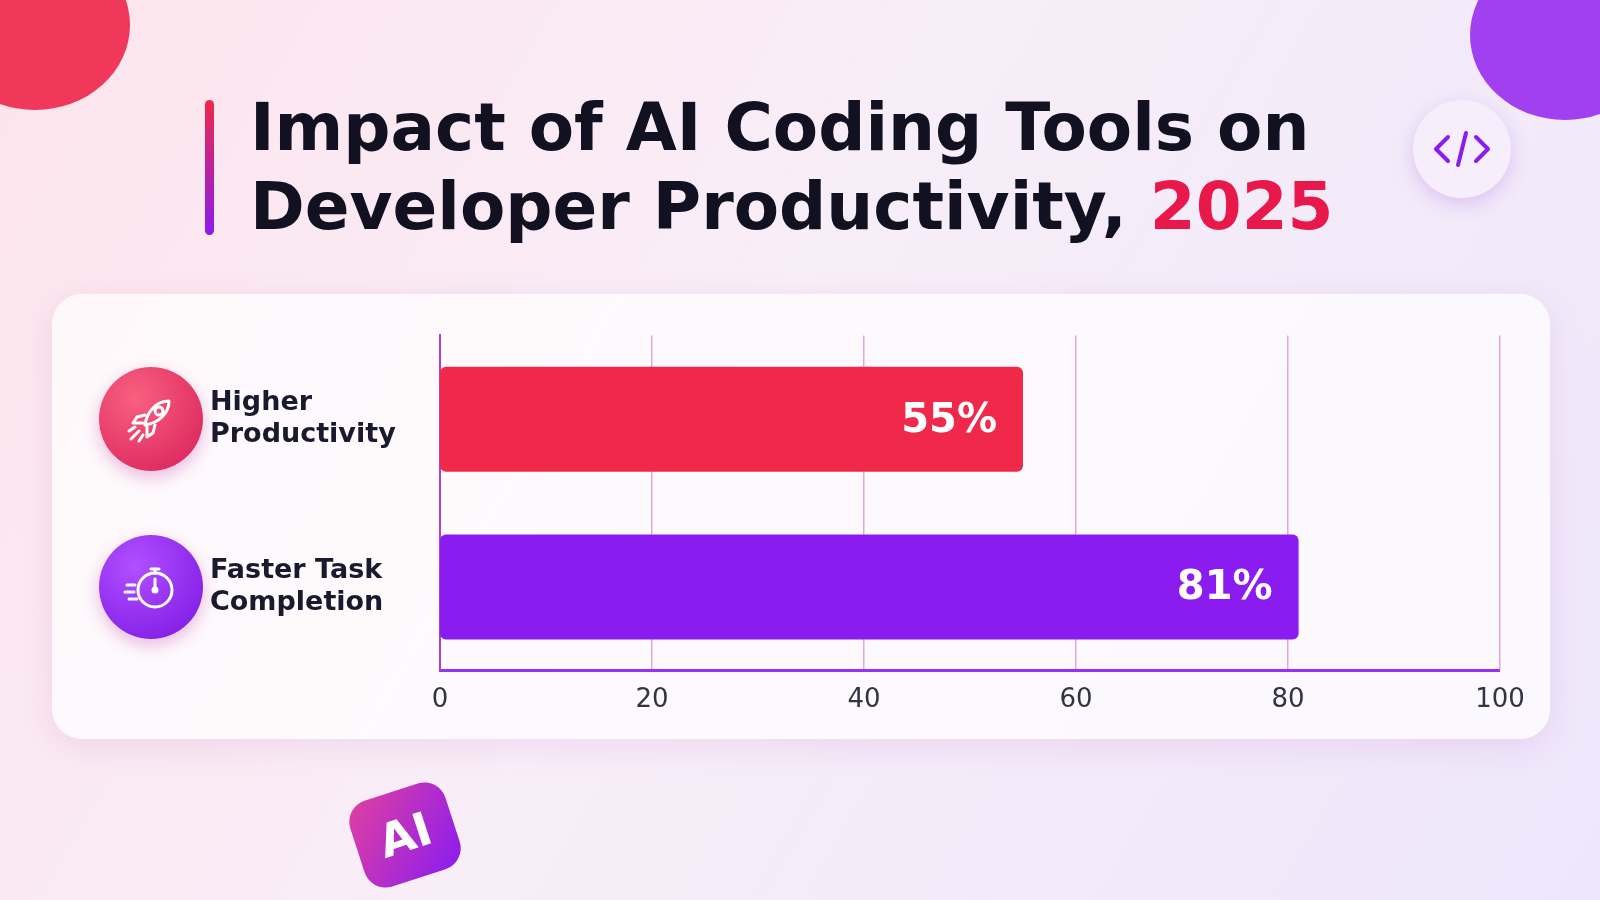 Image resolution: width=1600 pixels, height=900 pixels. What do you see at coordinates (440, 698) in the screenshot?
I see `x-tick-label: 0` at bounding box center [440, 698].